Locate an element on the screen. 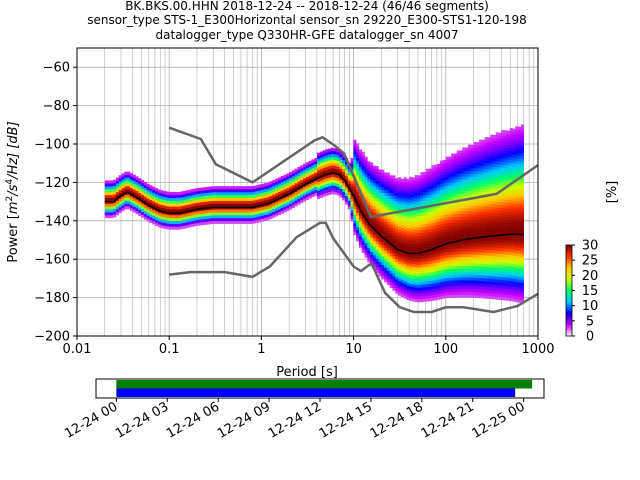  y-tick-label: −200 is located at coordinates (52, 337).